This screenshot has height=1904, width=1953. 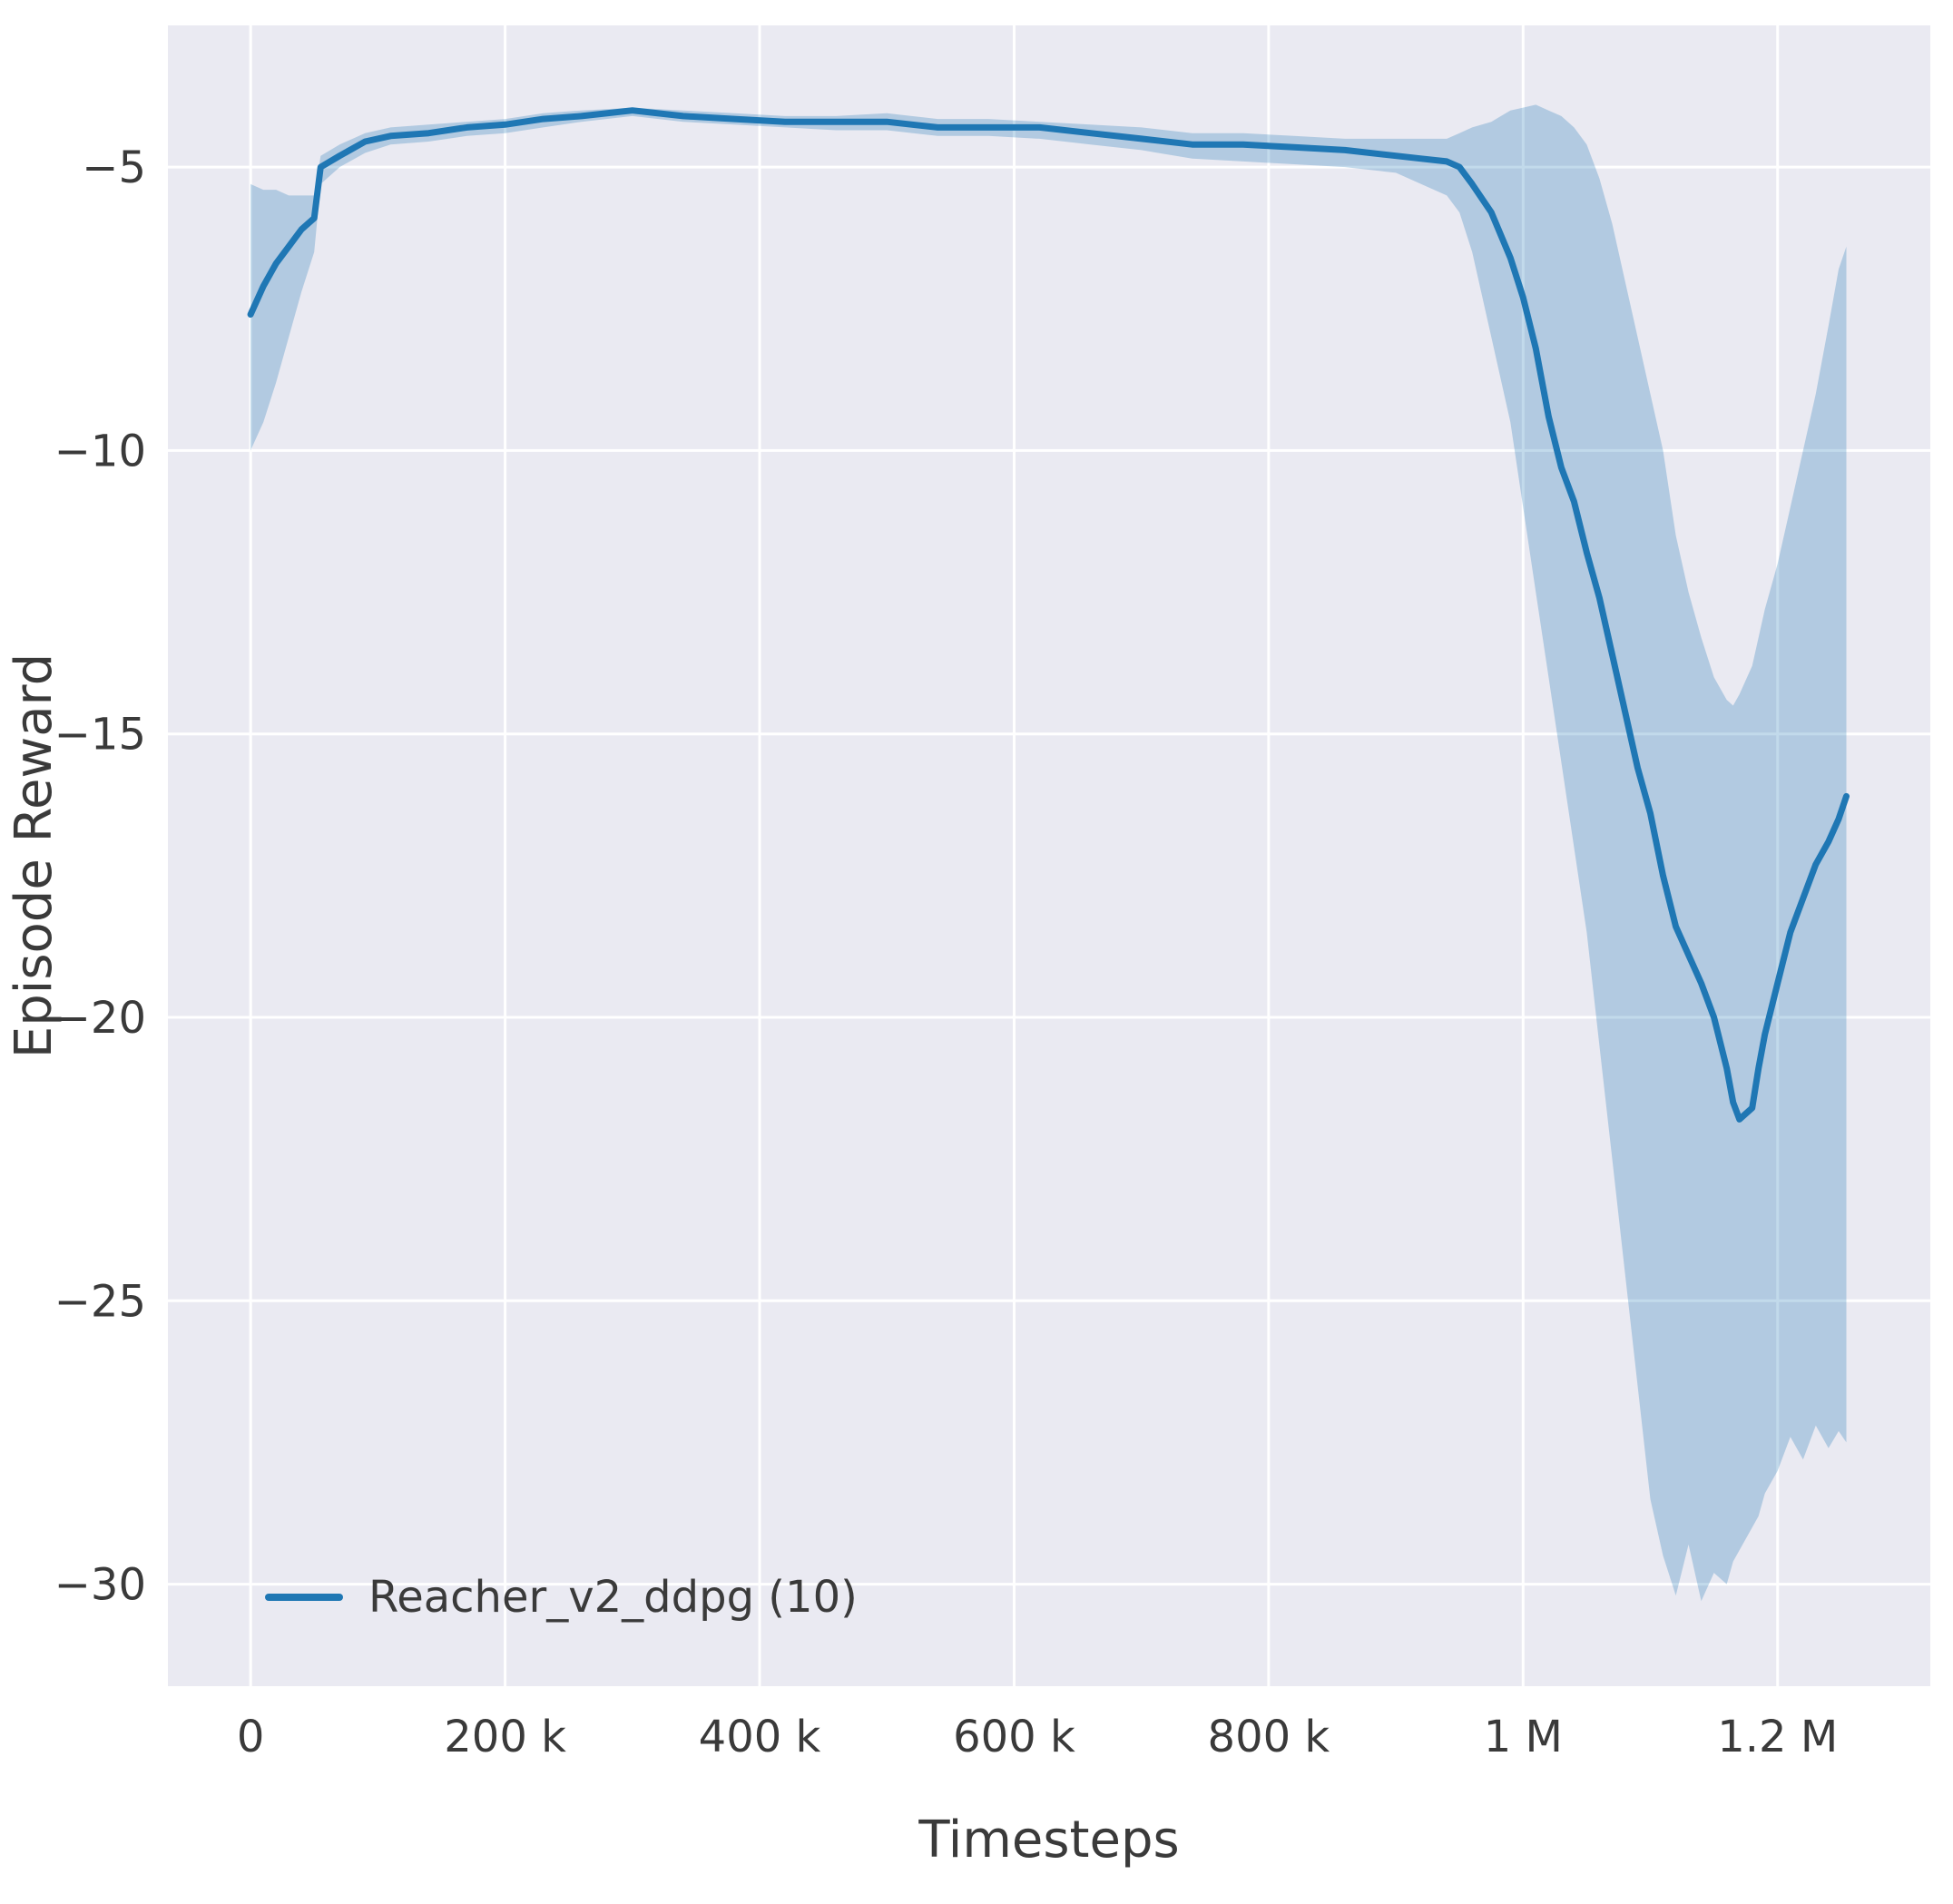 What do you see at coordinates (1048, 1840) in the screenshot?
I see `x-axis-label: Timesteps` at bounding box center [1048, 1840].